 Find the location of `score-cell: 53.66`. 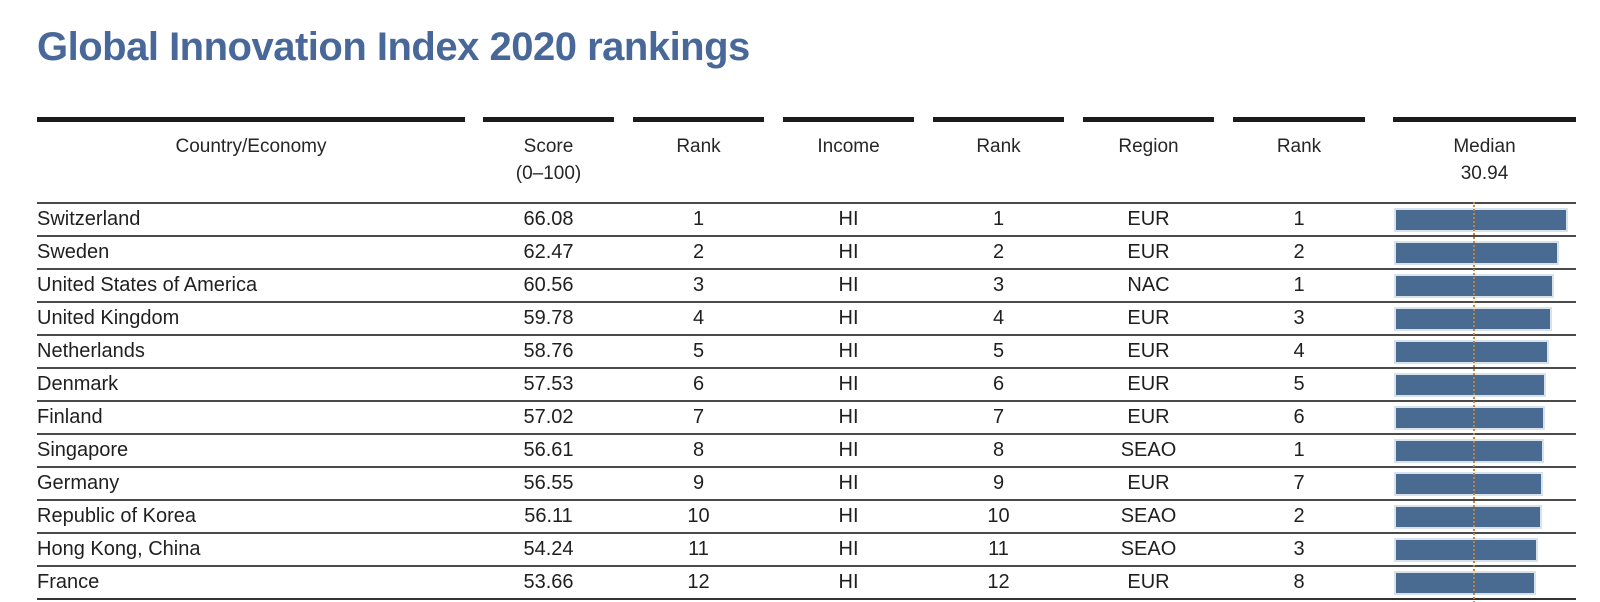

score-cell: 53.66 is located at coordinates (548, 582).